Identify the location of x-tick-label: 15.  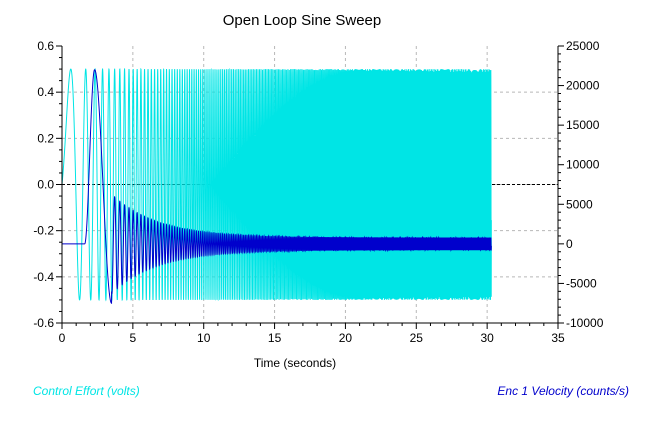
(275, 338).